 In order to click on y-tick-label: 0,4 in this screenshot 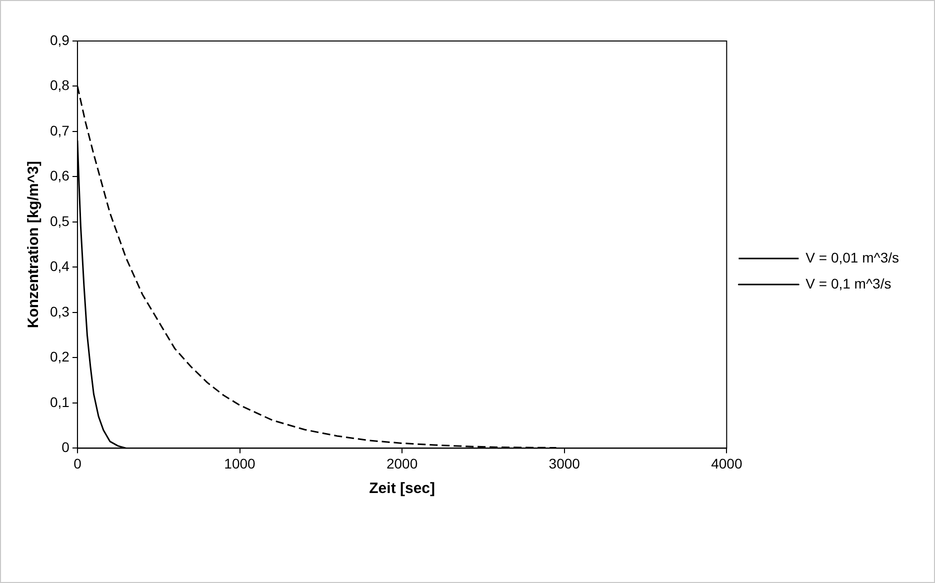, I will do `click(60, 266)`.